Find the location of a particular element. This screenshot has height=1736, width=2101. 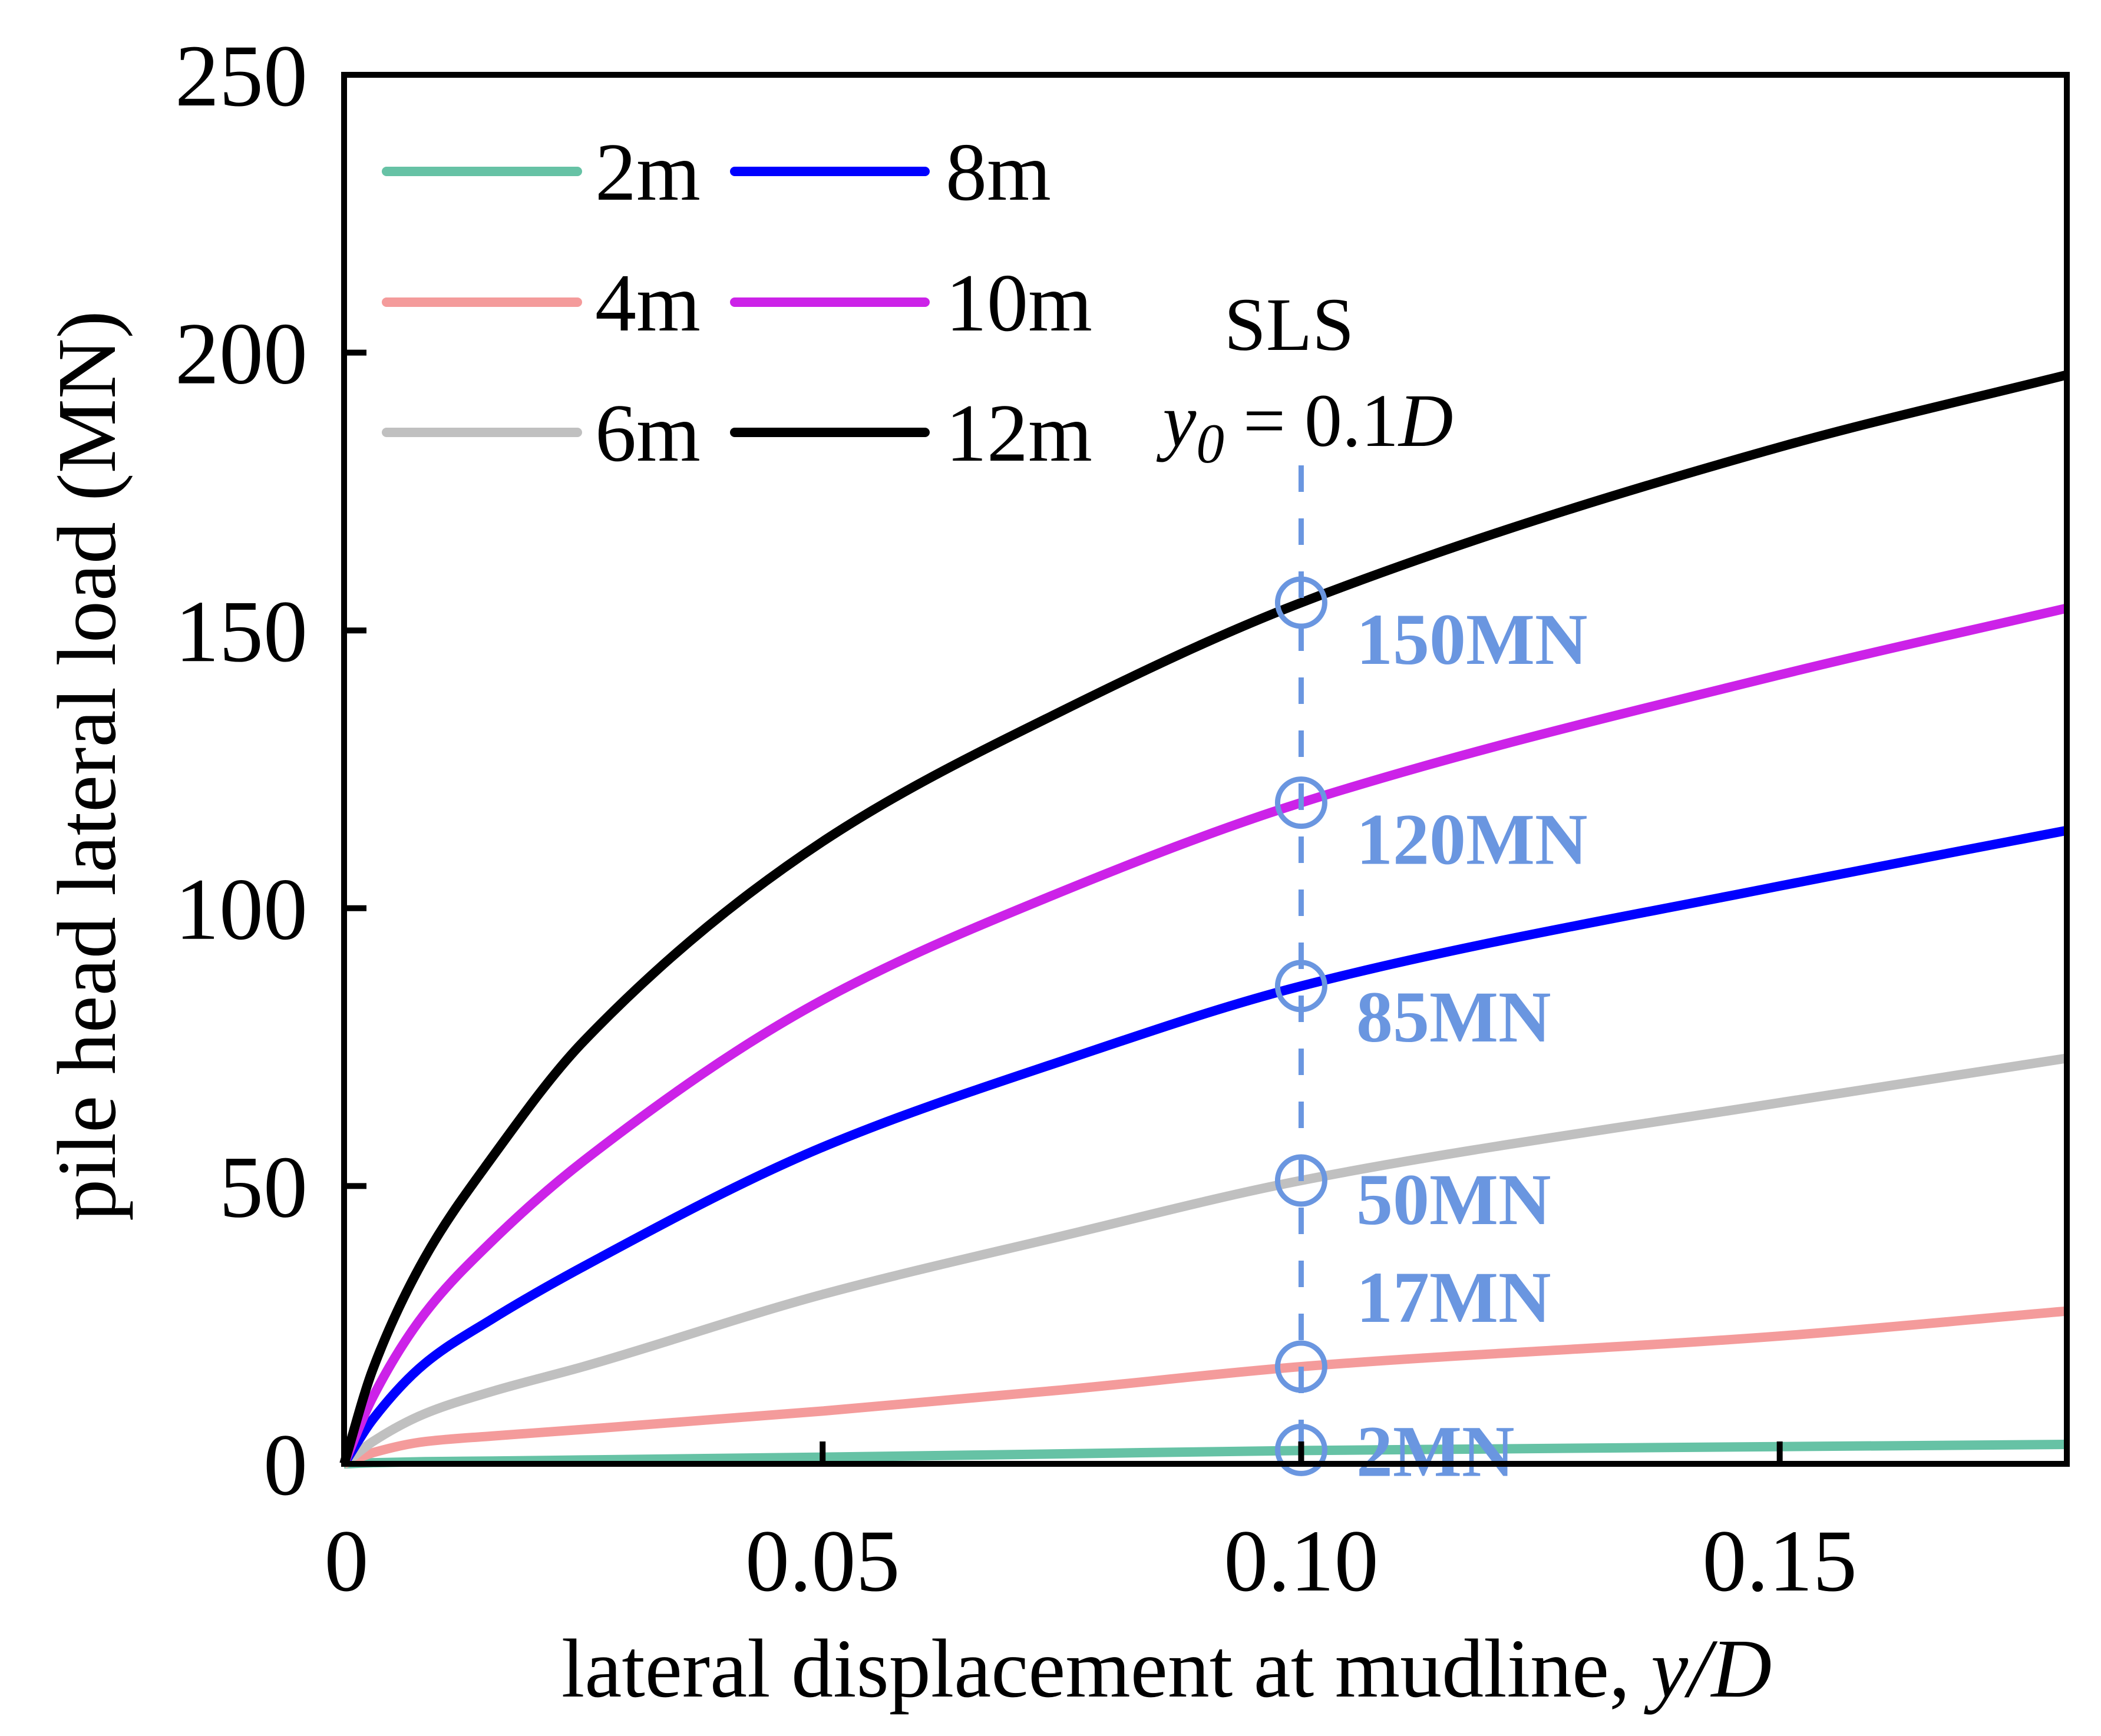

y-tick-label: 0 is located at coordinates (286, 1465).